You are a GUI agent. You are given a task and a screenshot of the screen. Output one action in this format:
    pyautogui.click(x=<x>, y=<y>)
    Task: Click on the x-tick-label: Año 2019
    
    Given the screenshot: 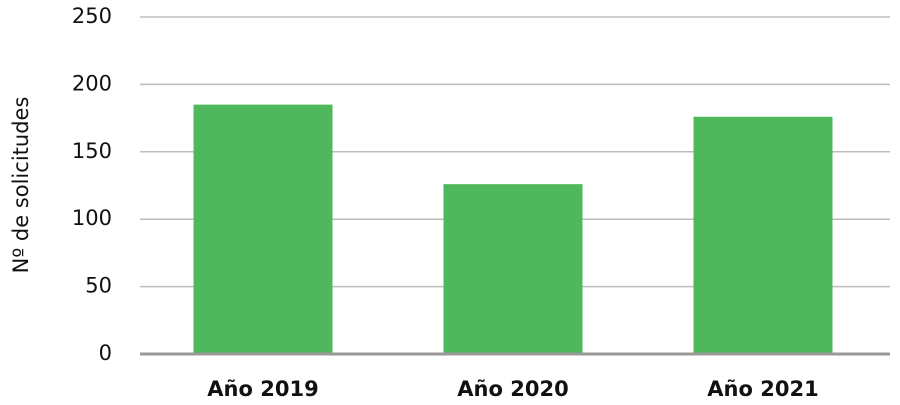 What is the action you would take?
    pyautogui.click(x=262, y=389)
    